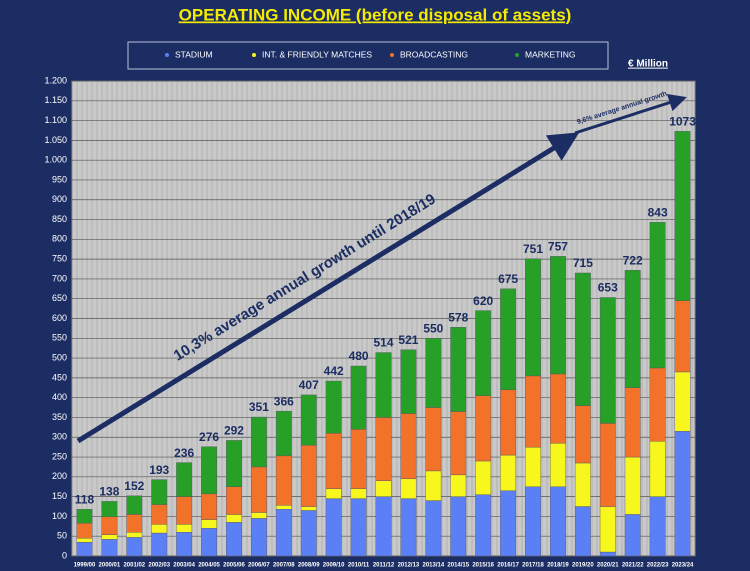 This screenshot has height=571, width=750. What do you see at coordinates (234, 431) in the screenshot?
I see `total-label: 292` at bounding box center [234, 431].